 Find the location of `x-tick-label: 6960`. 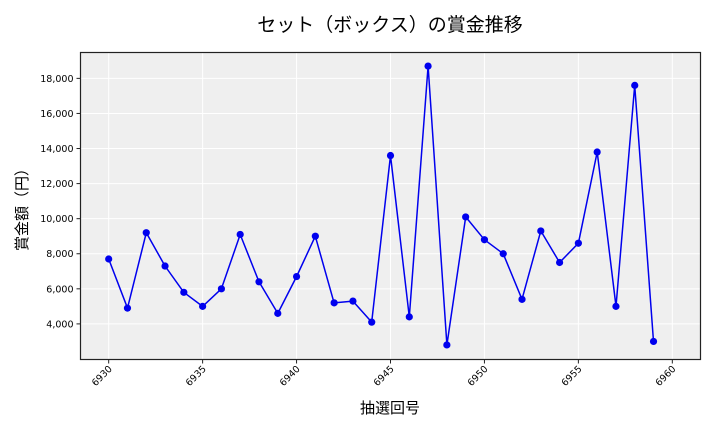

x-tick-label: 6960 is located at coordinates (666, 376).